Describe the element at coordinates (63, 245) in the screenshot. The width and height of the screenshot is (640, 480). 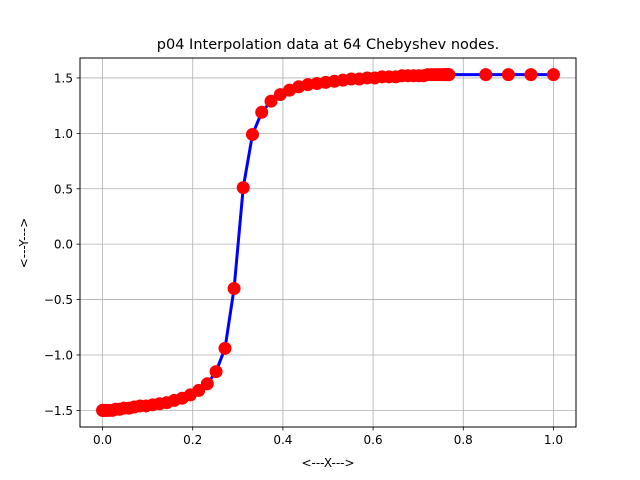
I see `y-tick-label: 0.0` at that location.